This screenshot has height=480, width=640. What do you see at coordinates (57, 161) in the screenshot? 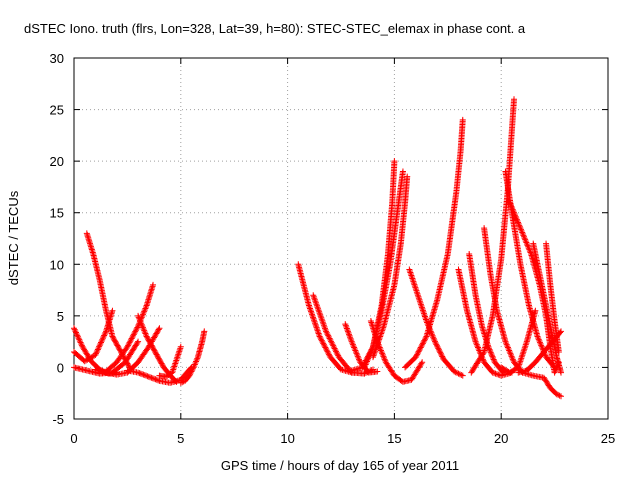
I see `y-tick-label: 20` at bounding box center [57, 161].